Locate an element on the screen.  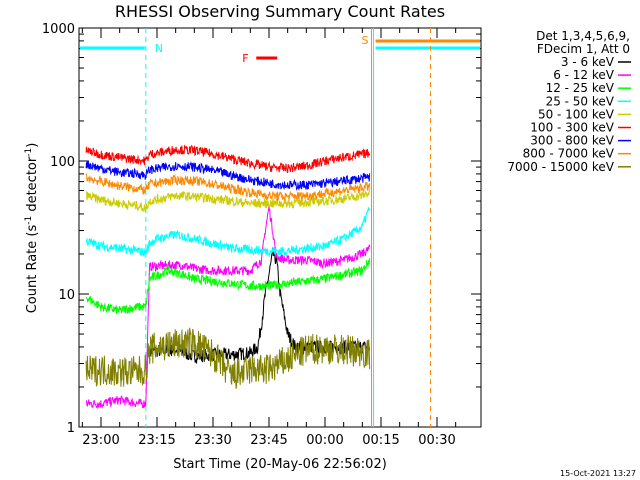
x-tick-label: 23:45 is located at coordinates (268, 440).